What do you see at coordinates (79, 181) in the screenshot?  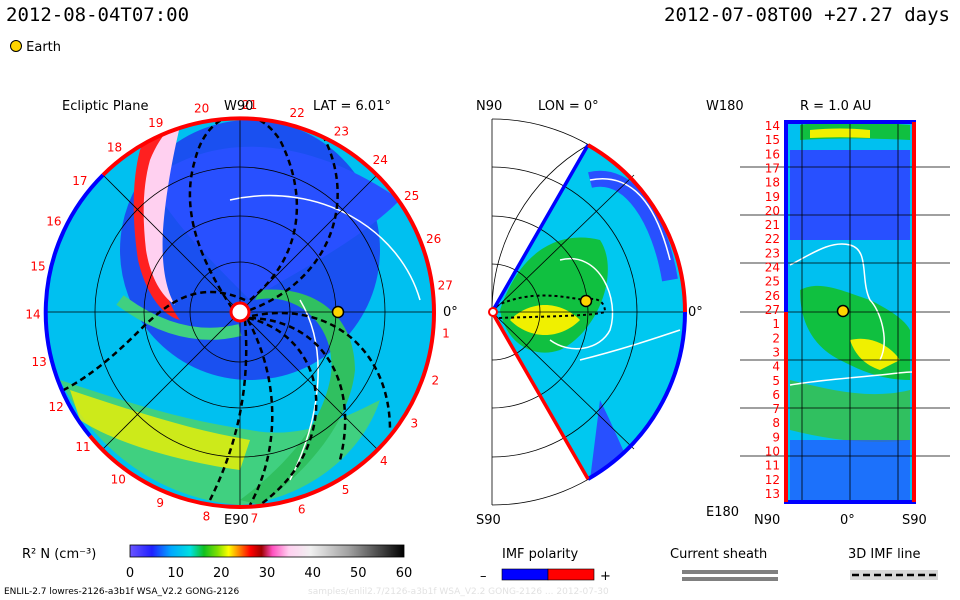 I see `sector-number: 17` at bounding box center [79, 181].